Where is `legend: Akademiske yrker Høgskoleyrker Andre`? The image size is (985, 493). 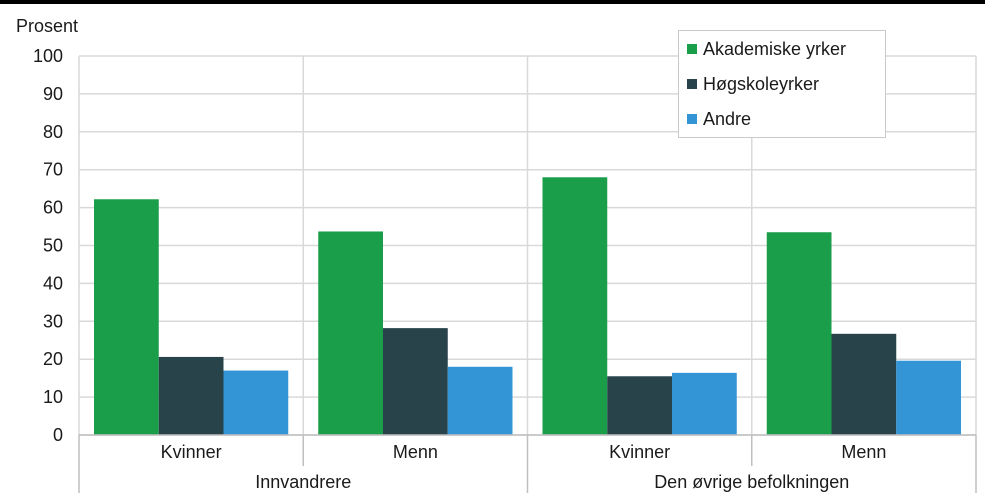 legend: Akademiske yrker Høgskoleyrker Andre is located at coordinates (782, 84).